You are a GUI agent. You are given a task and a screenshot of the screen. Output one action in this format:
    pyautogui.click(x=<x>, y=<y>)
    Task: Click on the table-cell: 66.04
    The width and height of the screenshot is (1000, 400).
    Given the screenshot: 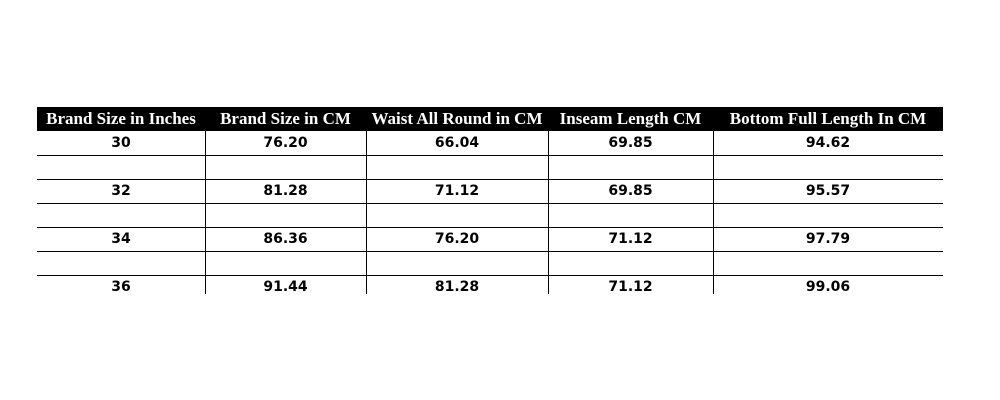 What is the action you would take?
    pyautogui.click(x=457, y=143)
    